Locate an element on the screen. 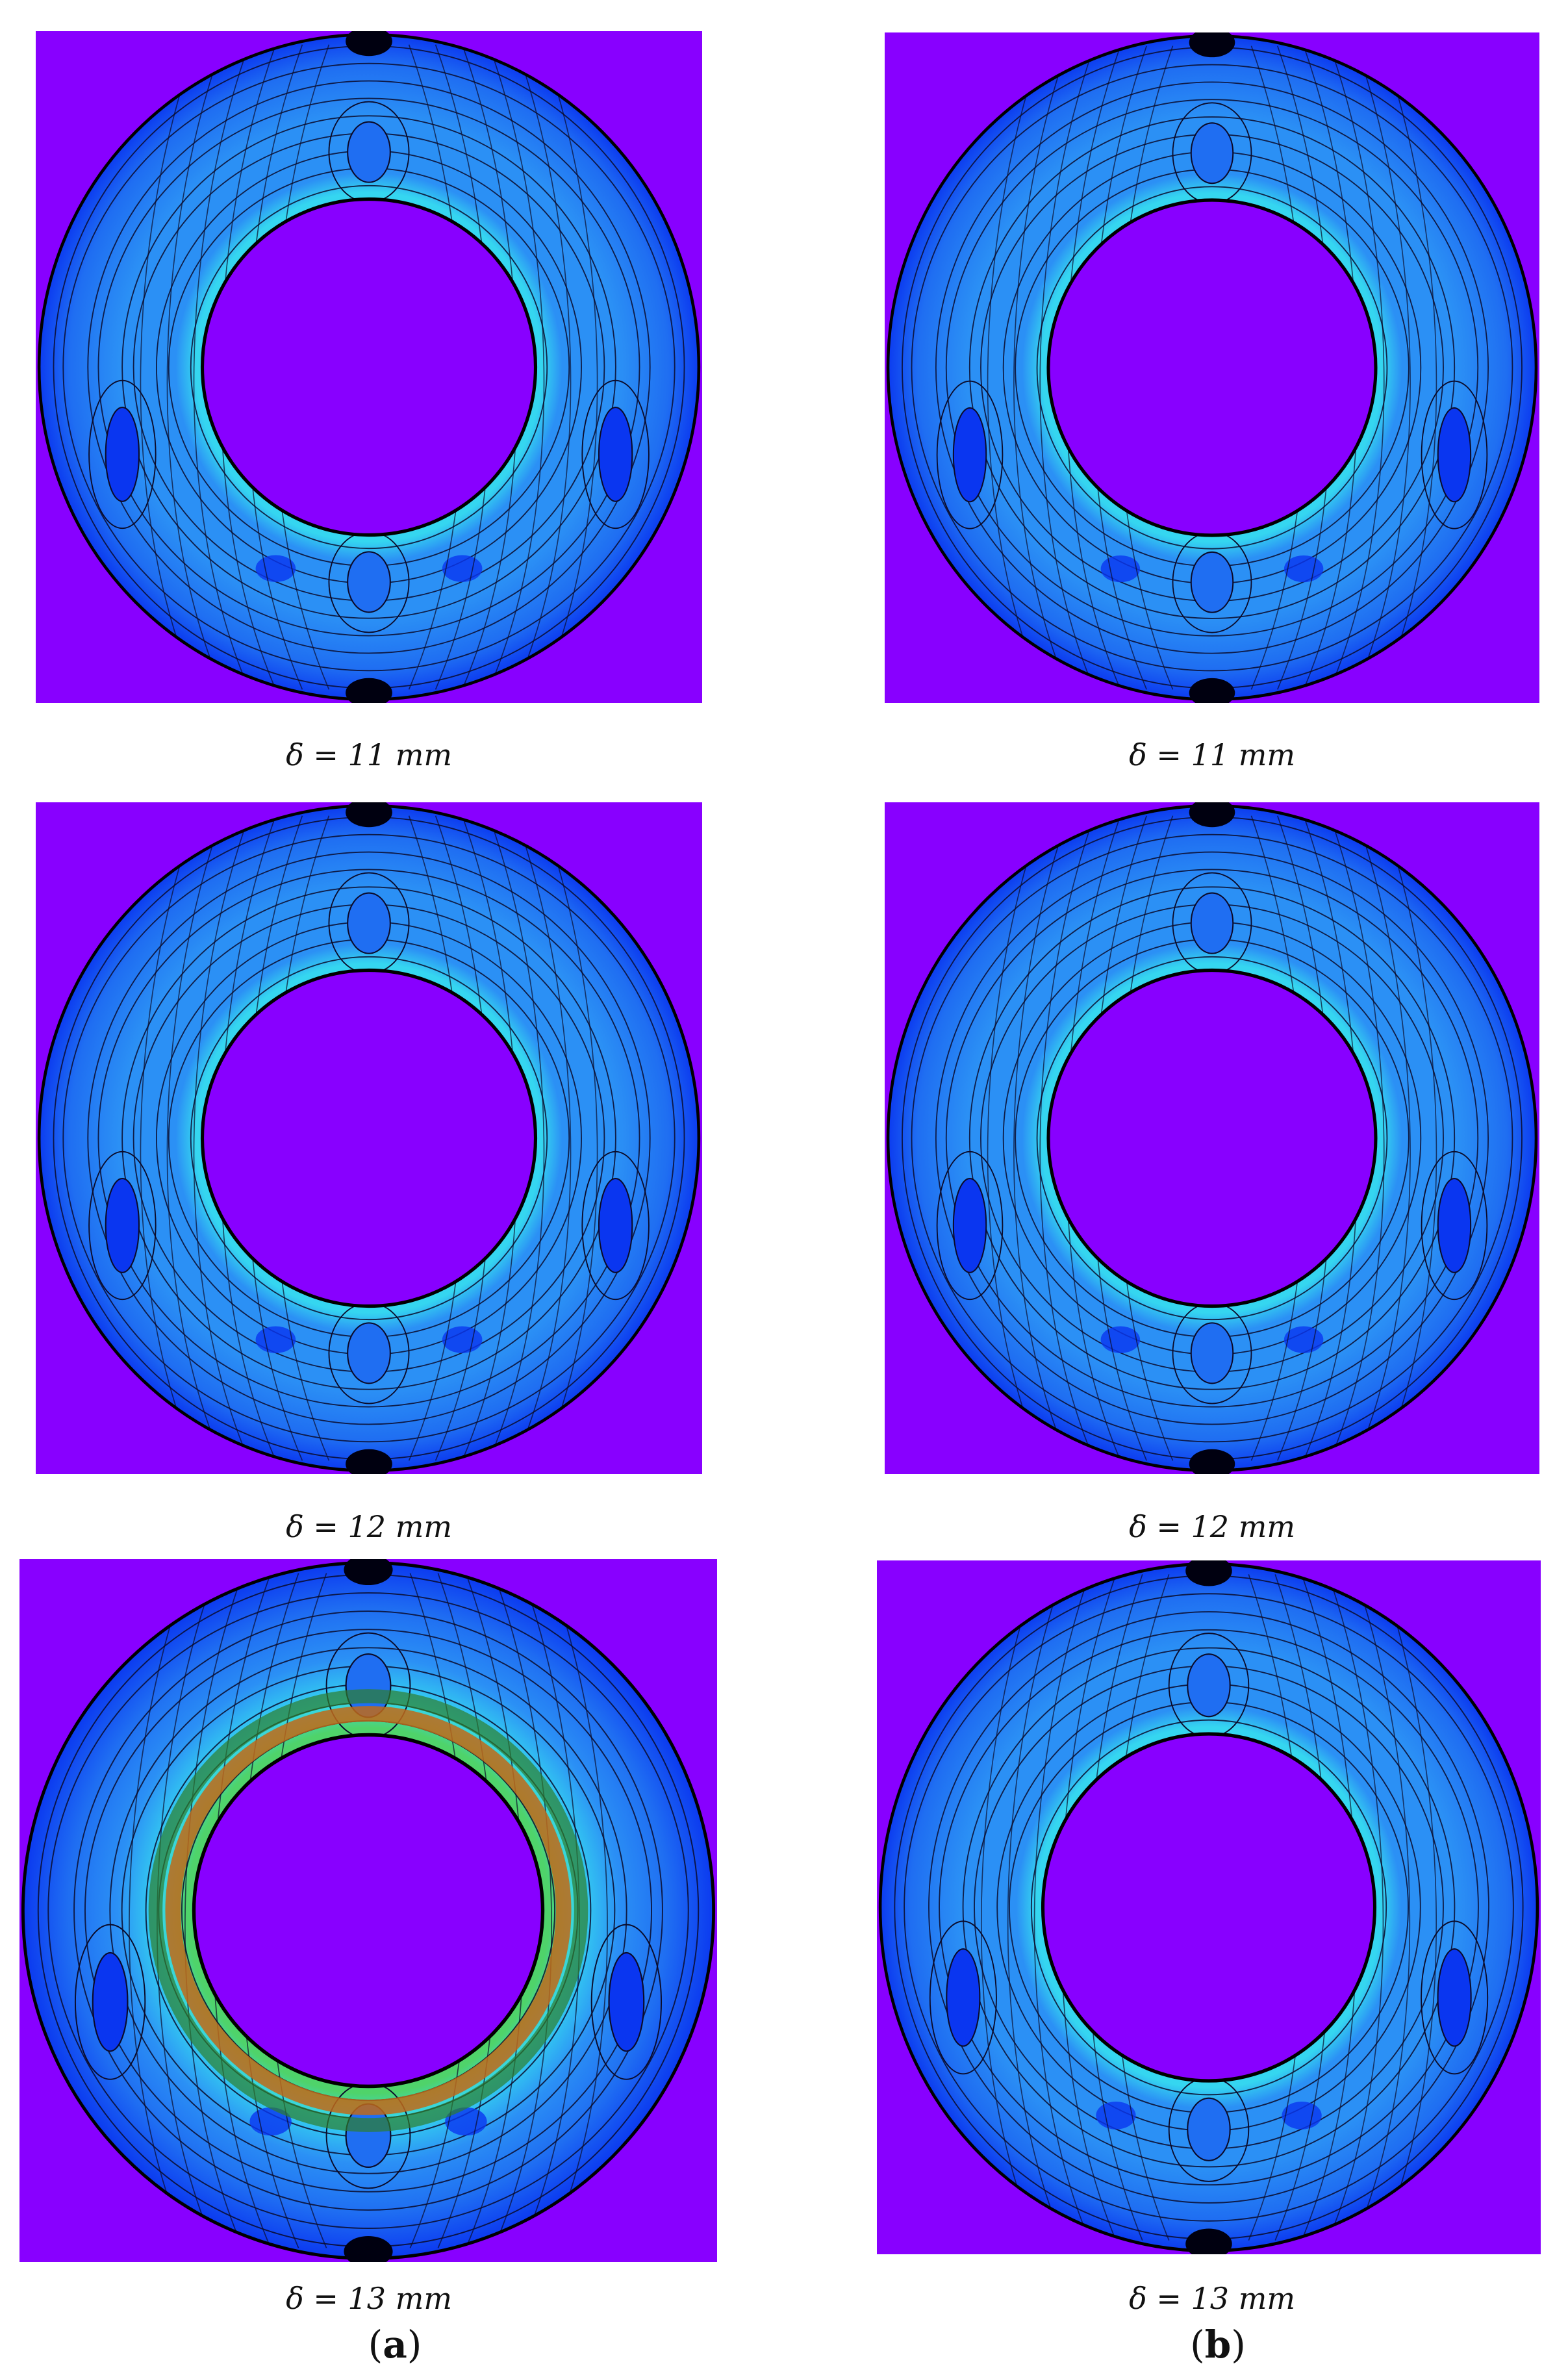 The image size is (1568, 2379). contour-plot-a-13mm is located at coordinates (368, 1910).